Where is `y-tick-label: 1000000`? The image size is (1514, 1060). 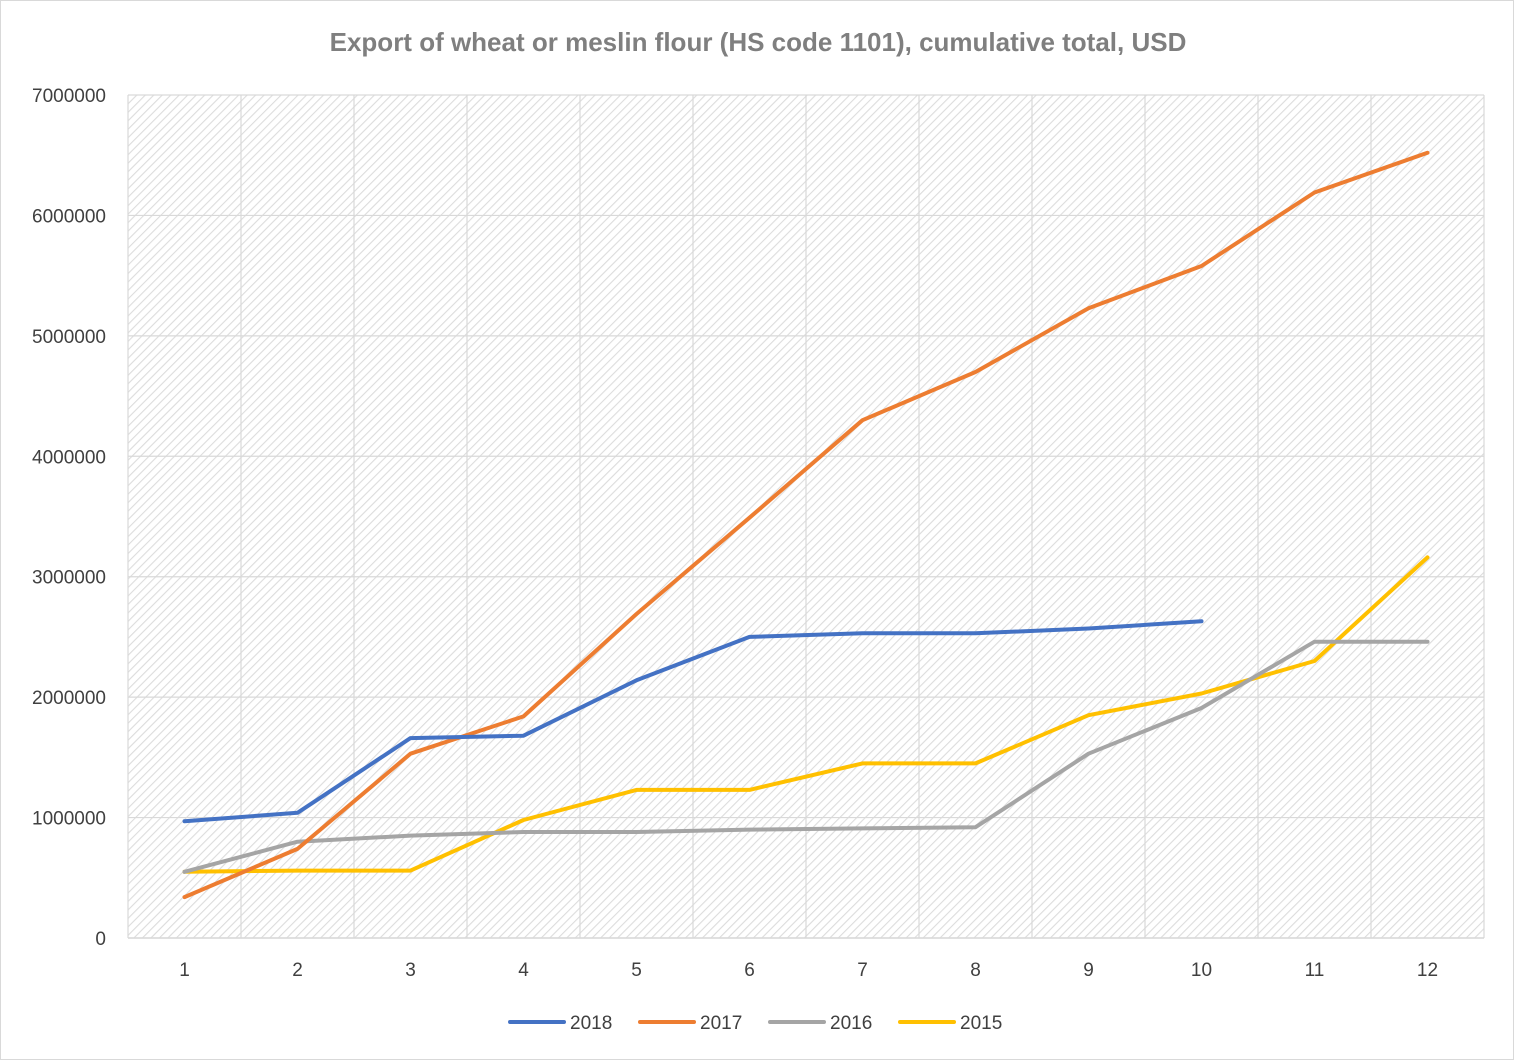 y-tick-label: 1000000 is located at coordinates (69, 819).